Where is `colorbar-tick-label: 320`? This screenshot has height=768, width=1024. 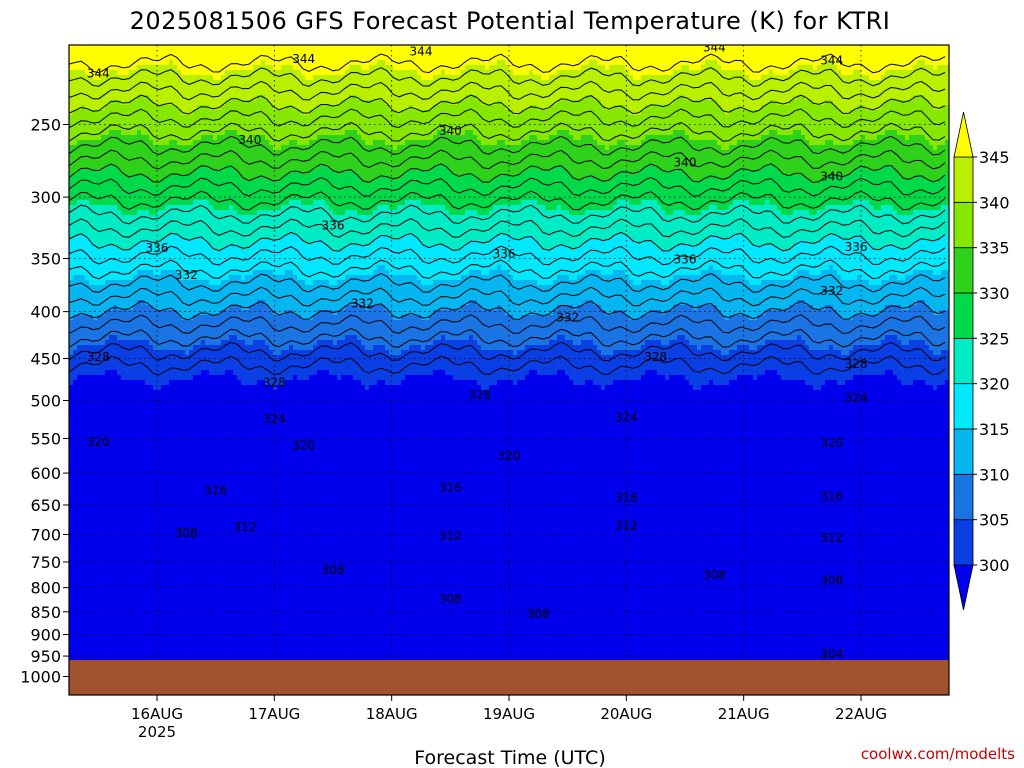
colorbar-tick-label: 320 is located at coordinates (994, 384).